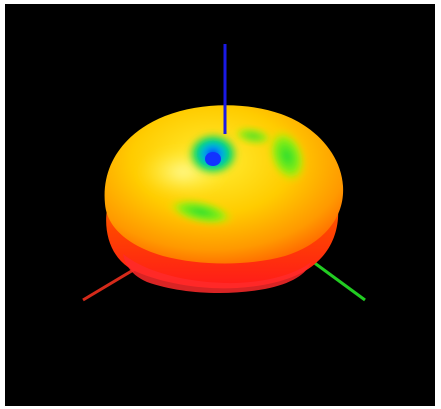 The width and height of the screenshot is (441, 409). What do you see at coordinates (253, 136) in the screenshot?
I see `pattern-green-lobe-top` at bounding box center [253, 136].